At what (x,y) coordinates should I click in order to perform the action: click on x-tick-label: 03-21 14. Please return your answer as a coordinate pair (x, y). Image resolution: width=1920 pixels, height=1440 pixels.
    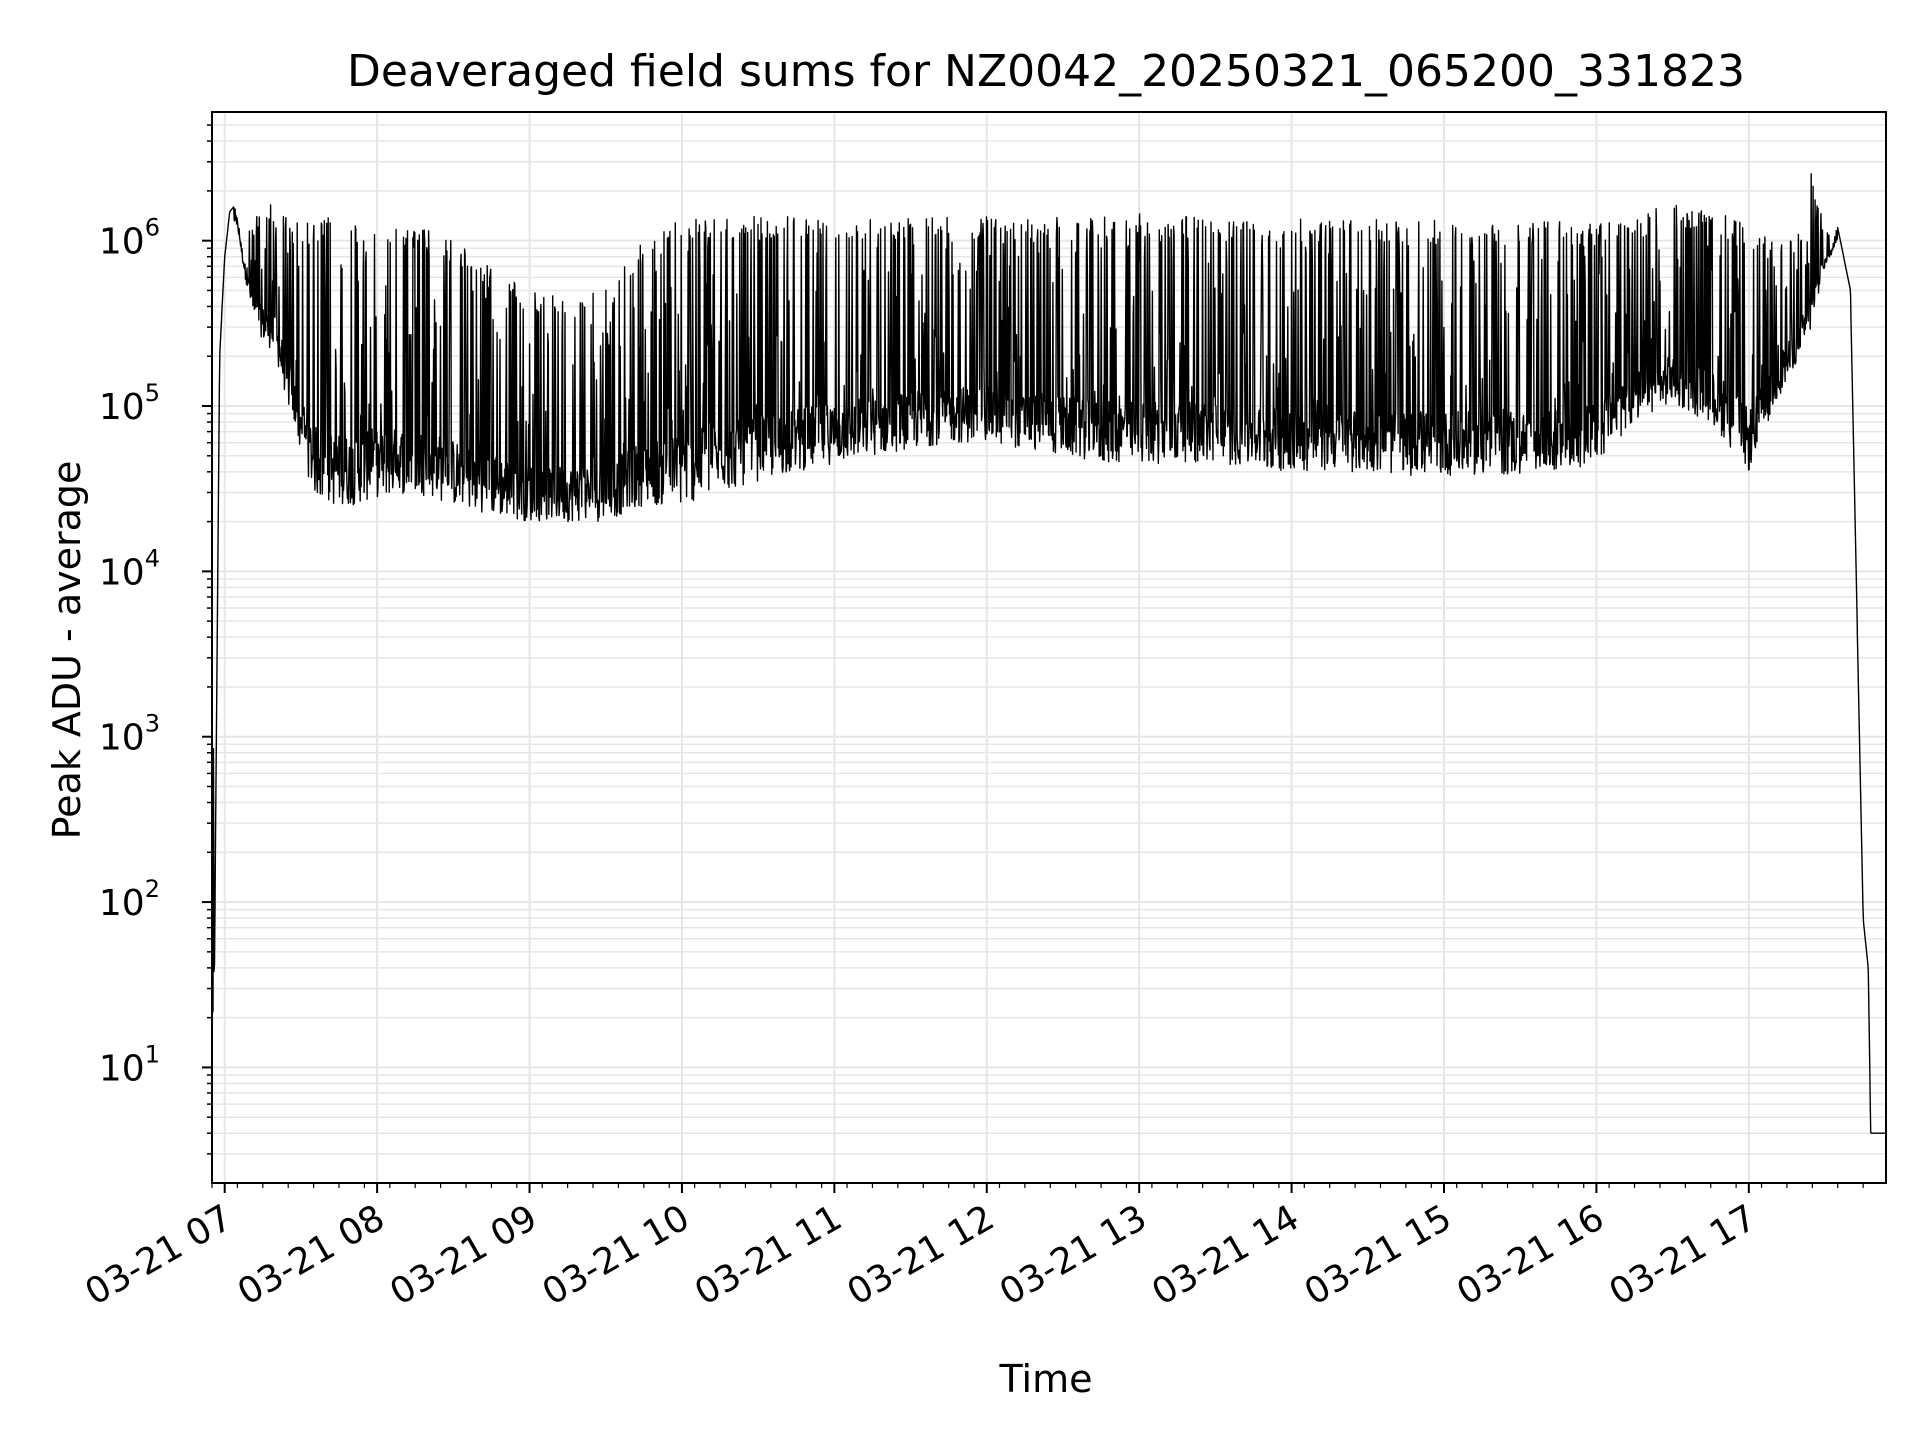
    Looking at the image, I should click on (1225, 1255).